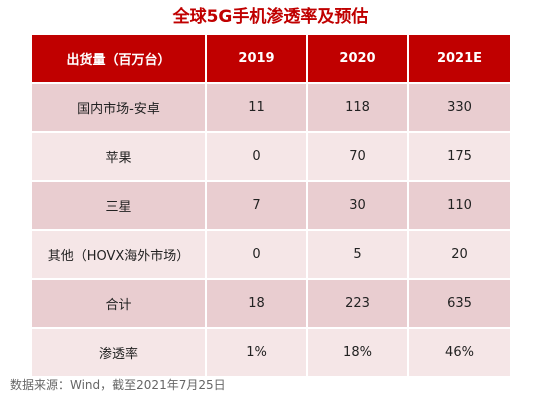  I want to click on header-2021e: 2021E, so click(458, 59).